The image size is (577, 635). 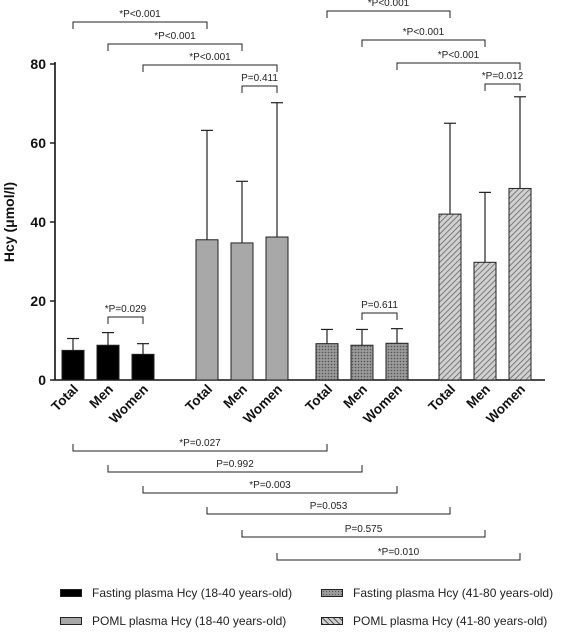 I want to click on y-axis-label: Hcy (μmol/l), so click(x=9, y=222).